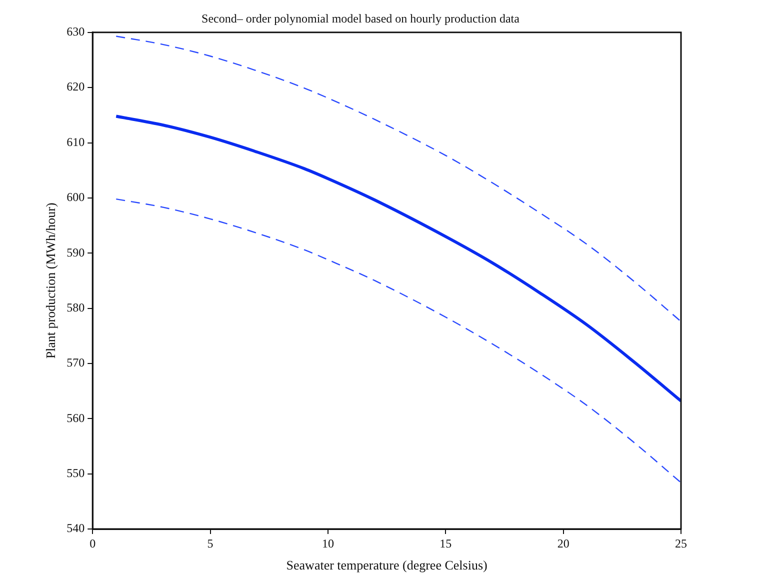 The image size is (766, 584). Describe the element at coordinates (75, 307) in the screenshot. I see `y-tick-label: 580` at that location.